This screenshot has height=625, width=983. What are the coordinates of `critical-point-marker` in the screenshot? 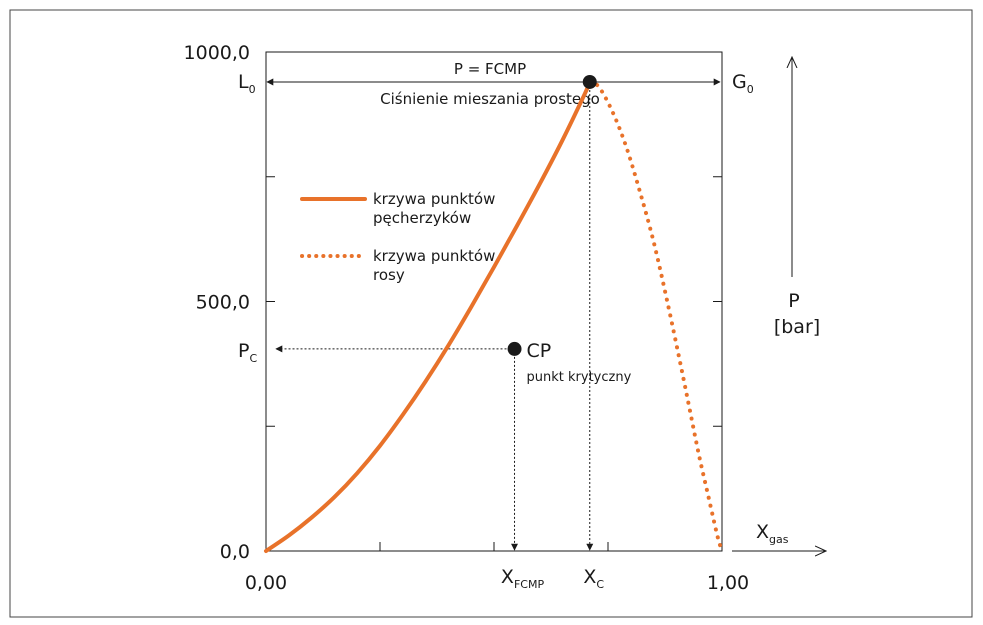 It's located at (514, 348).